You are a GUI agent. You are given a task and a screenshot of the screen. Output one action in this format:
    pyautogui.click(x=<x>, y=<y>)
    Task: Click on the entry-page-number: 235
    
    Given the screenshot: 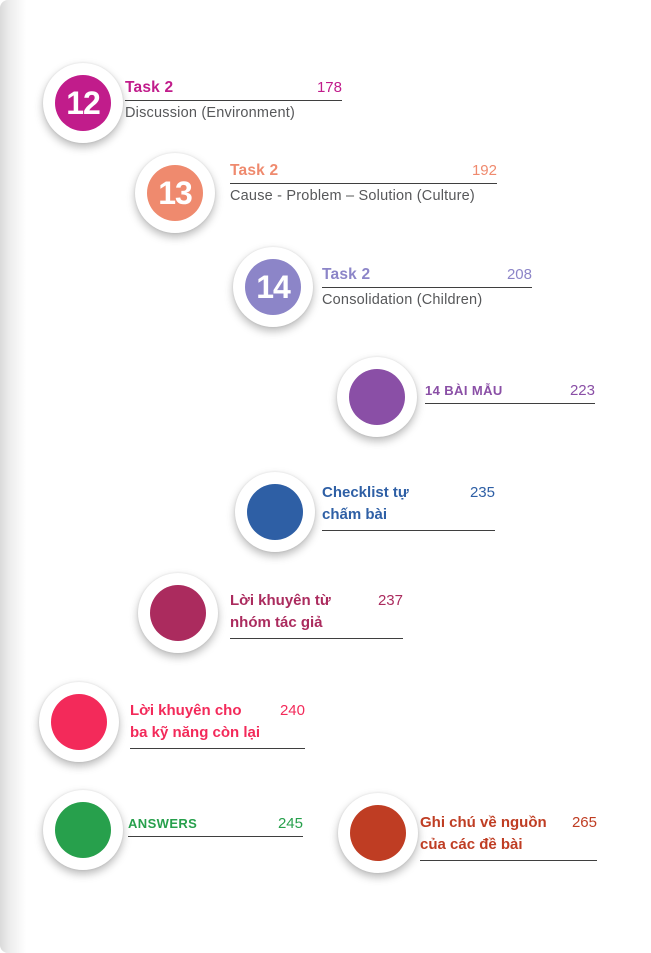 What is the action you would take?
    pyautogui.click(x=482, y=492)
    